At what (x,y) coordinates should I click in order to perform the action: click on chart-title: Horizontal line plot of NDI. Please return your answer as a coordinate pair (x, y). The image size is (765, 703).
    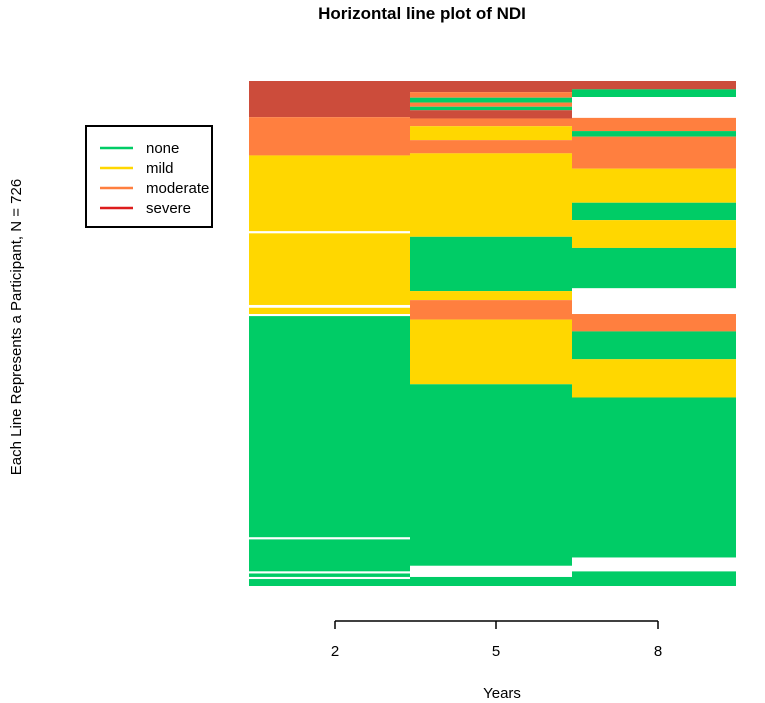
    Looking at the image, I should click on (422, 13).